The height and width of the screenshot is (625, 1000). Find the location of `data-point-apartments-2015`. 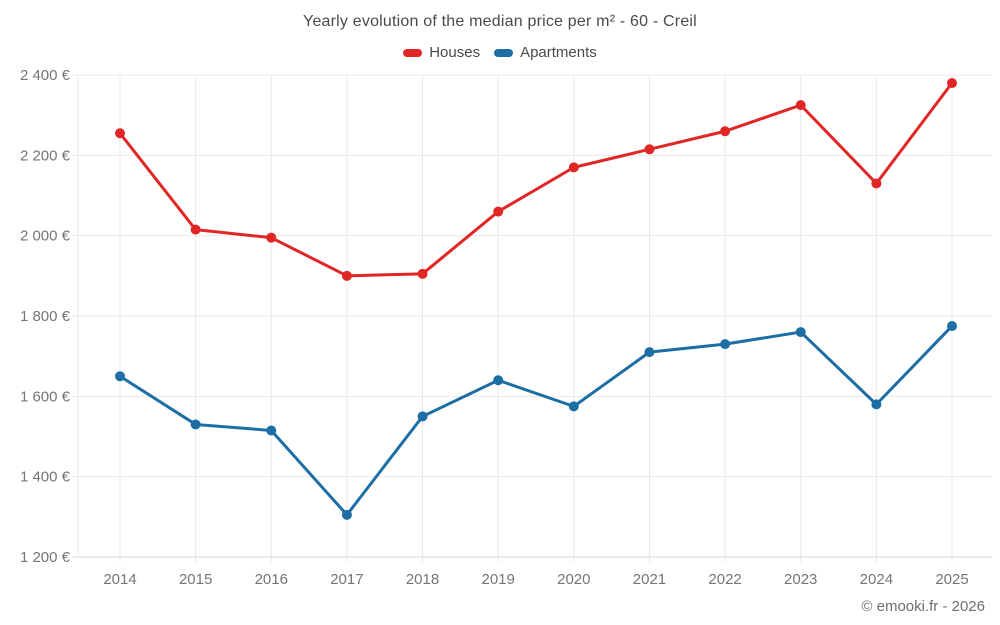

data-point-apartments-2015 is located at coordinates (195, 424).